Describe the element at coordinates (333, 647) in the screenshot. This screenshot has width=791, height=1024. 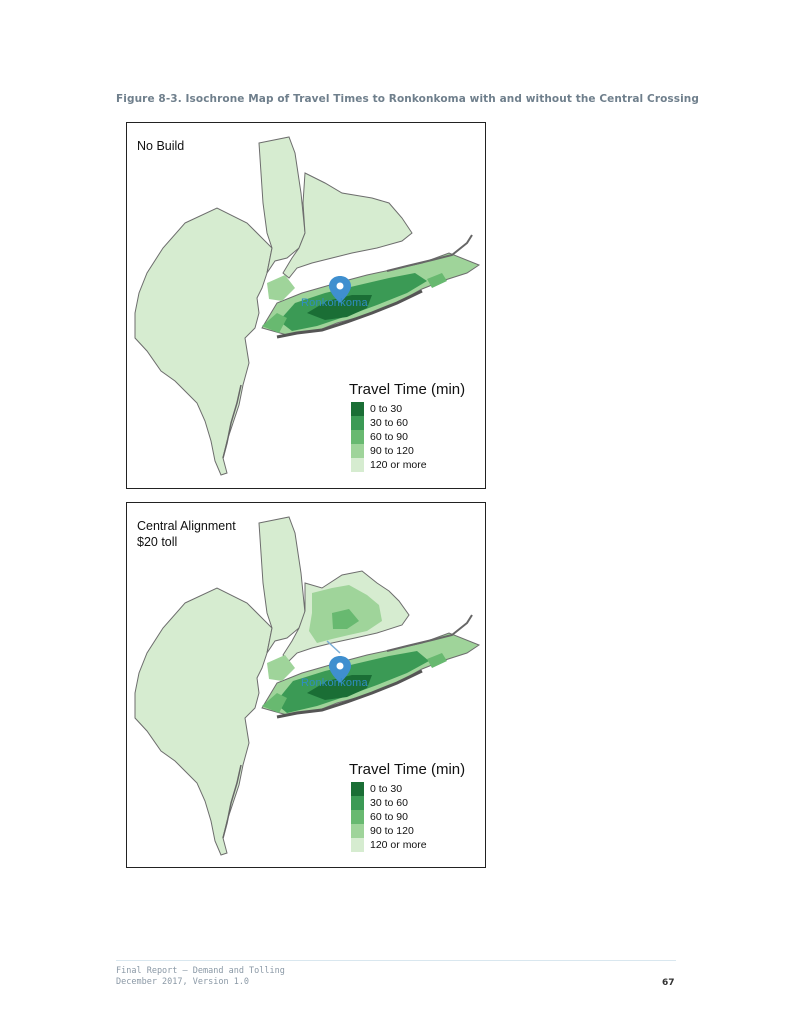
I see `central-crossing-line` at that location.